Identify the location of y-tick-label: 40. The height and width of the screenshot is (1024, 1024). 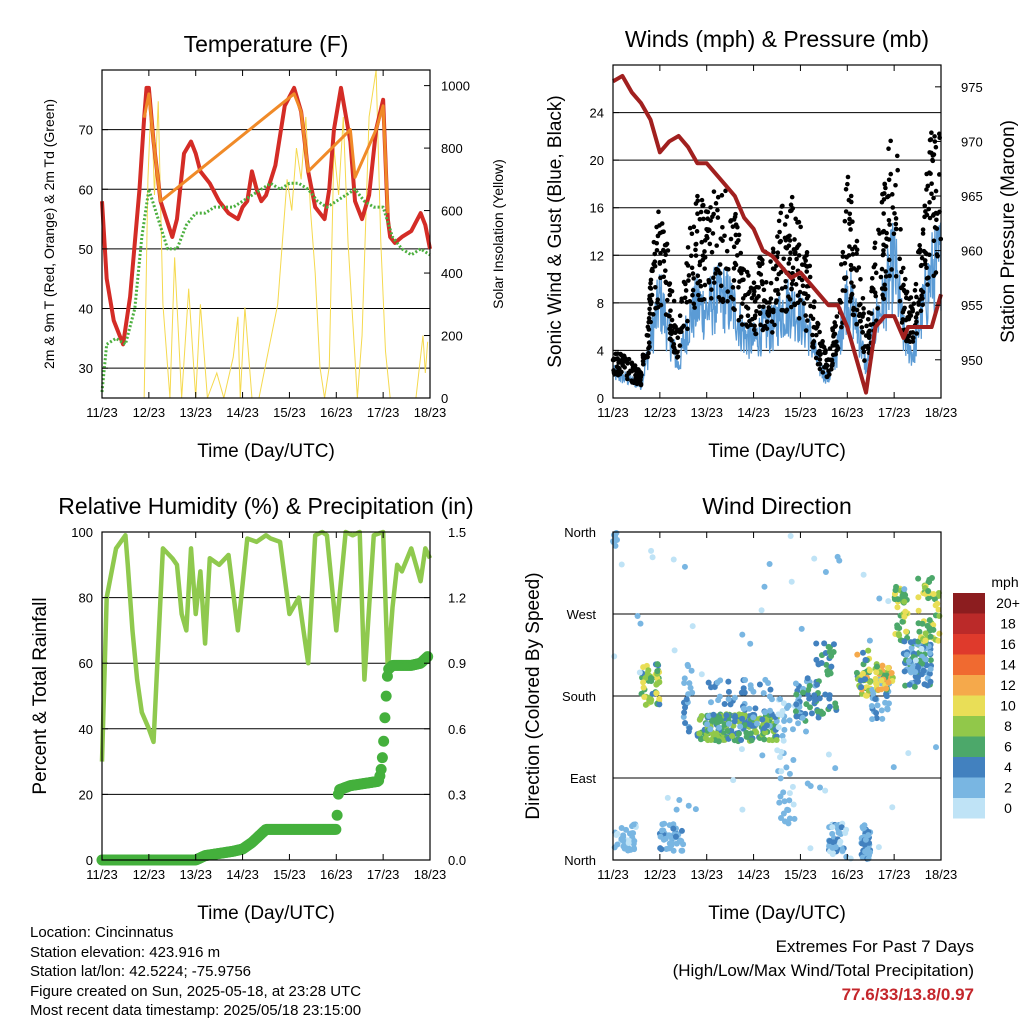
(86, 309).